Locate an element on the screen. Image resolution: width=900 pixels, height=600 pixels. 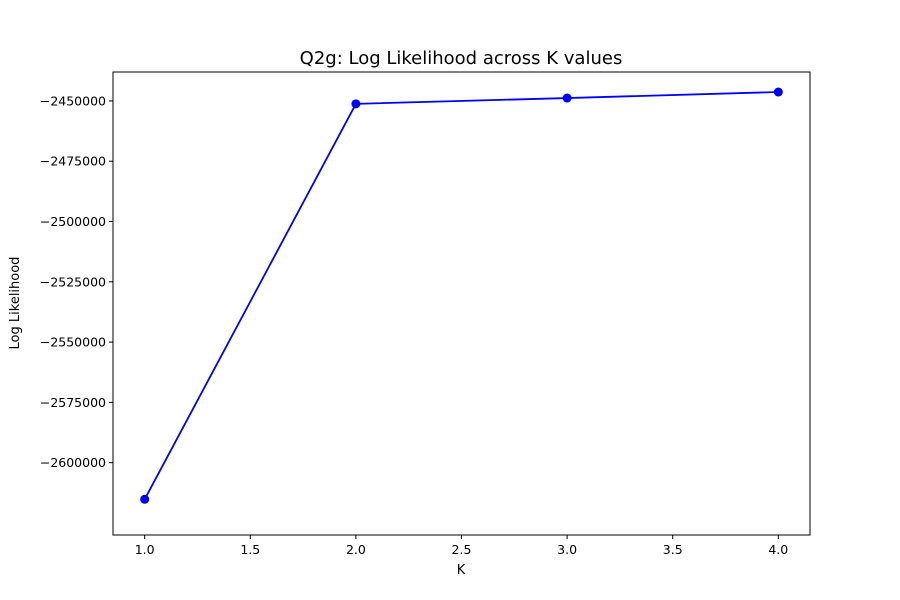
y-axis-label: Log Likelihood is located at coordinates (15, 303).